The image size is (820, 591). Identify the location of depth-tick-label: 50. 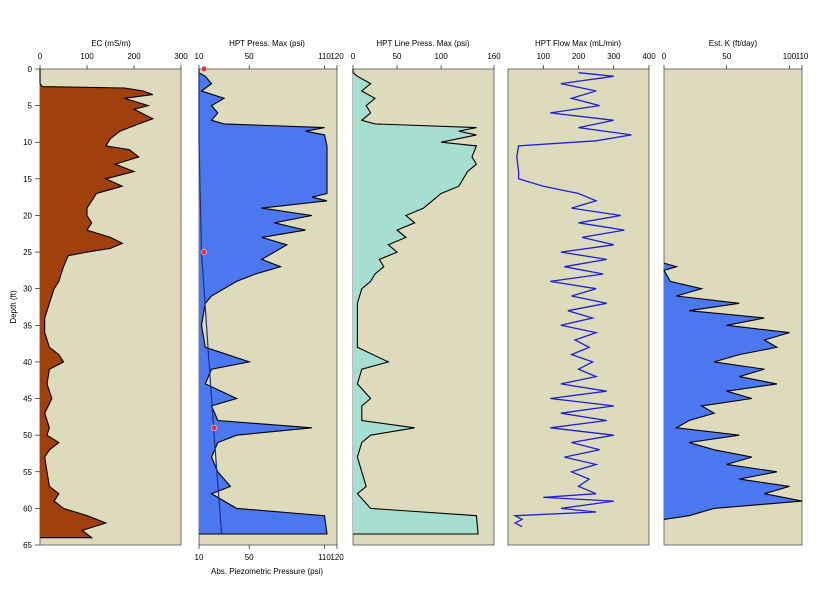
(27, 435).